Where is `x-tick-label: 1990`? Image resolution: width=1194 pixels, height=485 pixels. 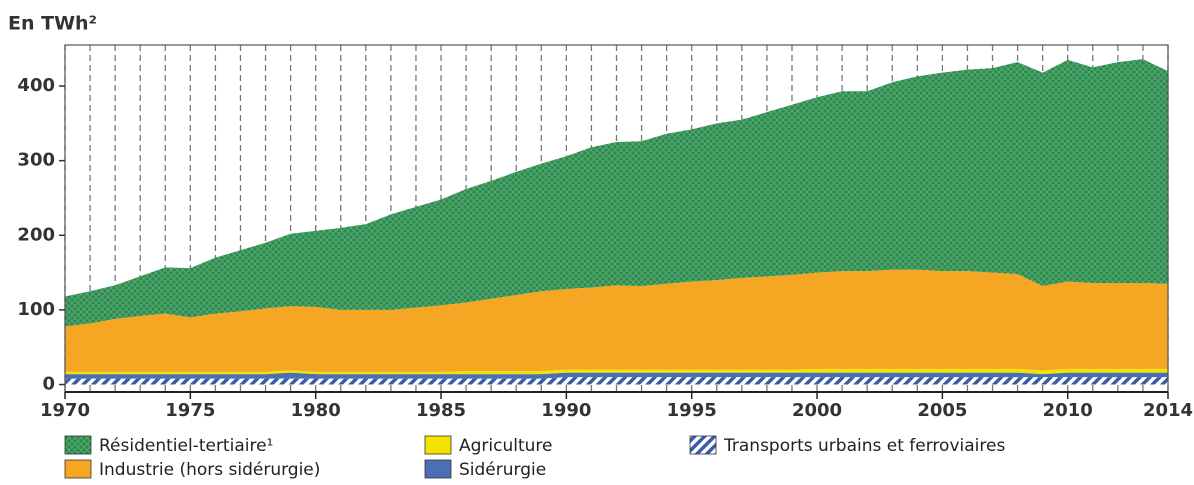
x-tick-label: 1990 is located at coordinates (566, 410).